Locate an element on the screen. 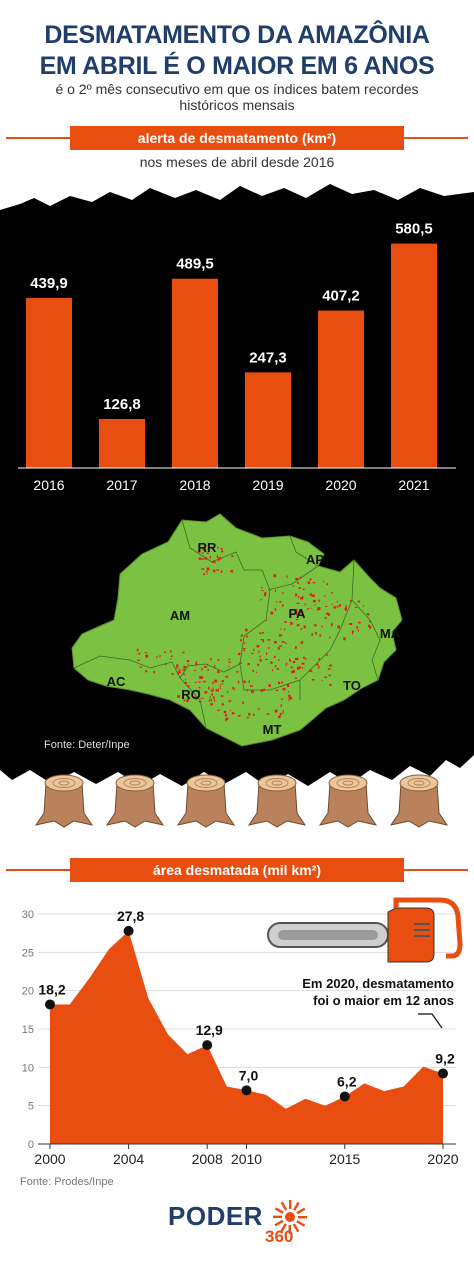 The height and width of the screenshot is (1265, 474). bar-category-label: 2021 is located at coordinates (413, 485).